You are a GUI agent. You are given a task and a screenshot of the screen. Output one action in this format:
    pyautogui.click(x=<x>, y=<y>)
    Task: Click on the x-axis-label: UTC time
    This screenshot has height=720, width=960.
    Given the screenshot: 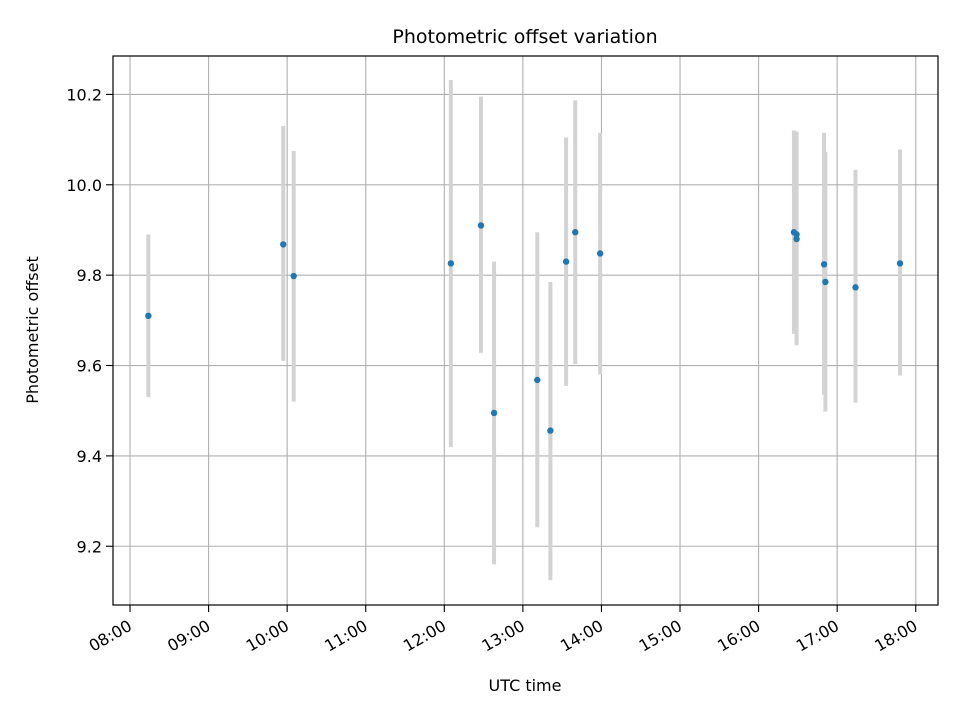 What is the action you would take?
    pyautogui.click(x=525, y=685)
    